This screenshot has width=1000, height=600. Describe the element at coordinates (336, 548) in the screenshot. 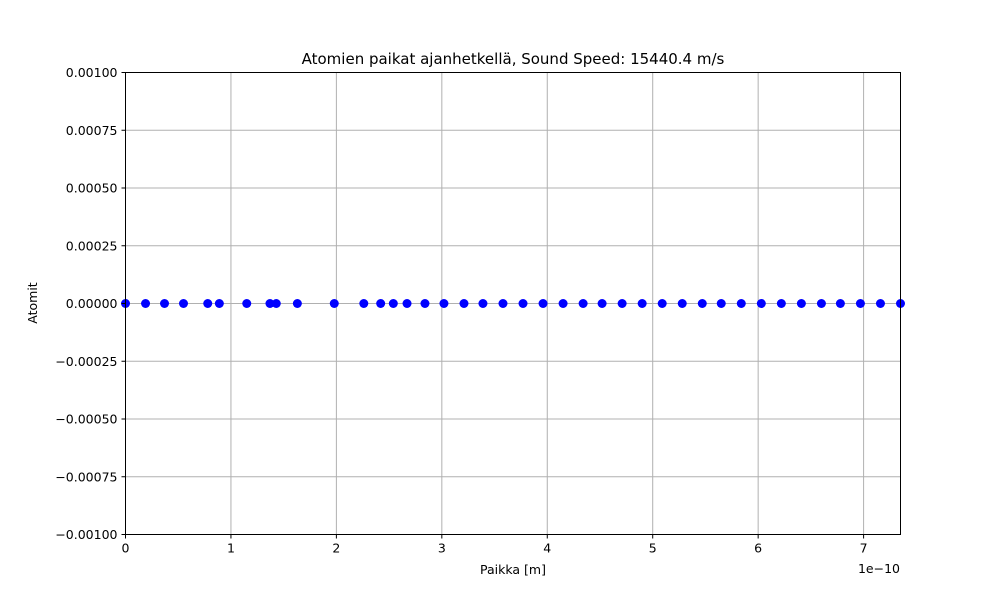

I see `x-tick-label: 2` at that location.